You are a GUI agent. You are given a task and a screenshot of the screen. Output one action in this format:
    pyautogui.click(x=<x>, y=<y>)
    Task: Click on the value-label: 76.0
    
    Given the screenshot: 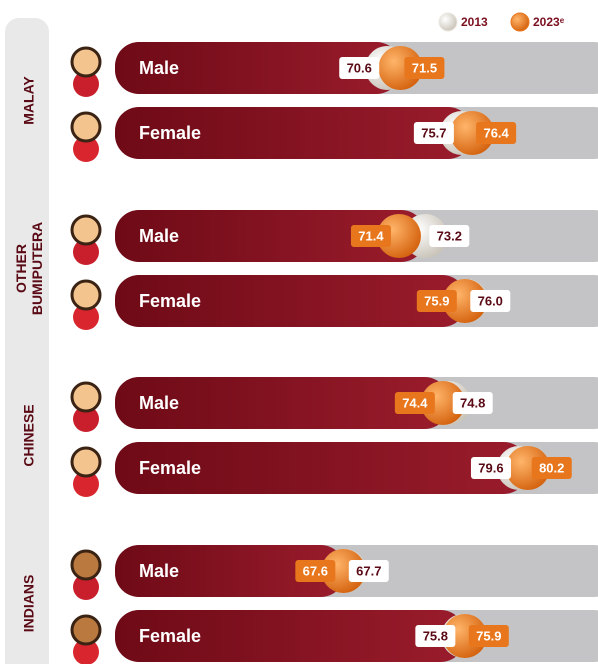 What is the action you would take?
    pyautogui.click(x=490, y=300)
    